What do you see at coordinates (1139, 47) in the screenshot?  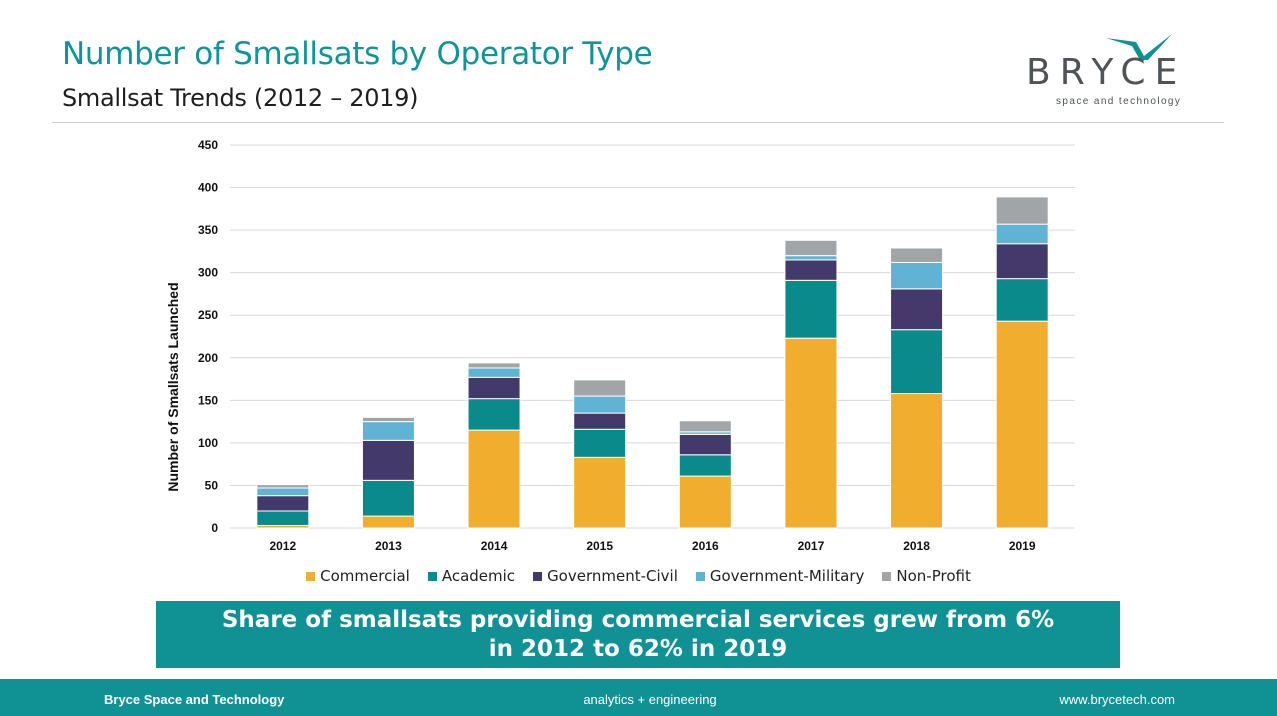 I see `logo-chevron-icon` at bounding box center [1139, 47].